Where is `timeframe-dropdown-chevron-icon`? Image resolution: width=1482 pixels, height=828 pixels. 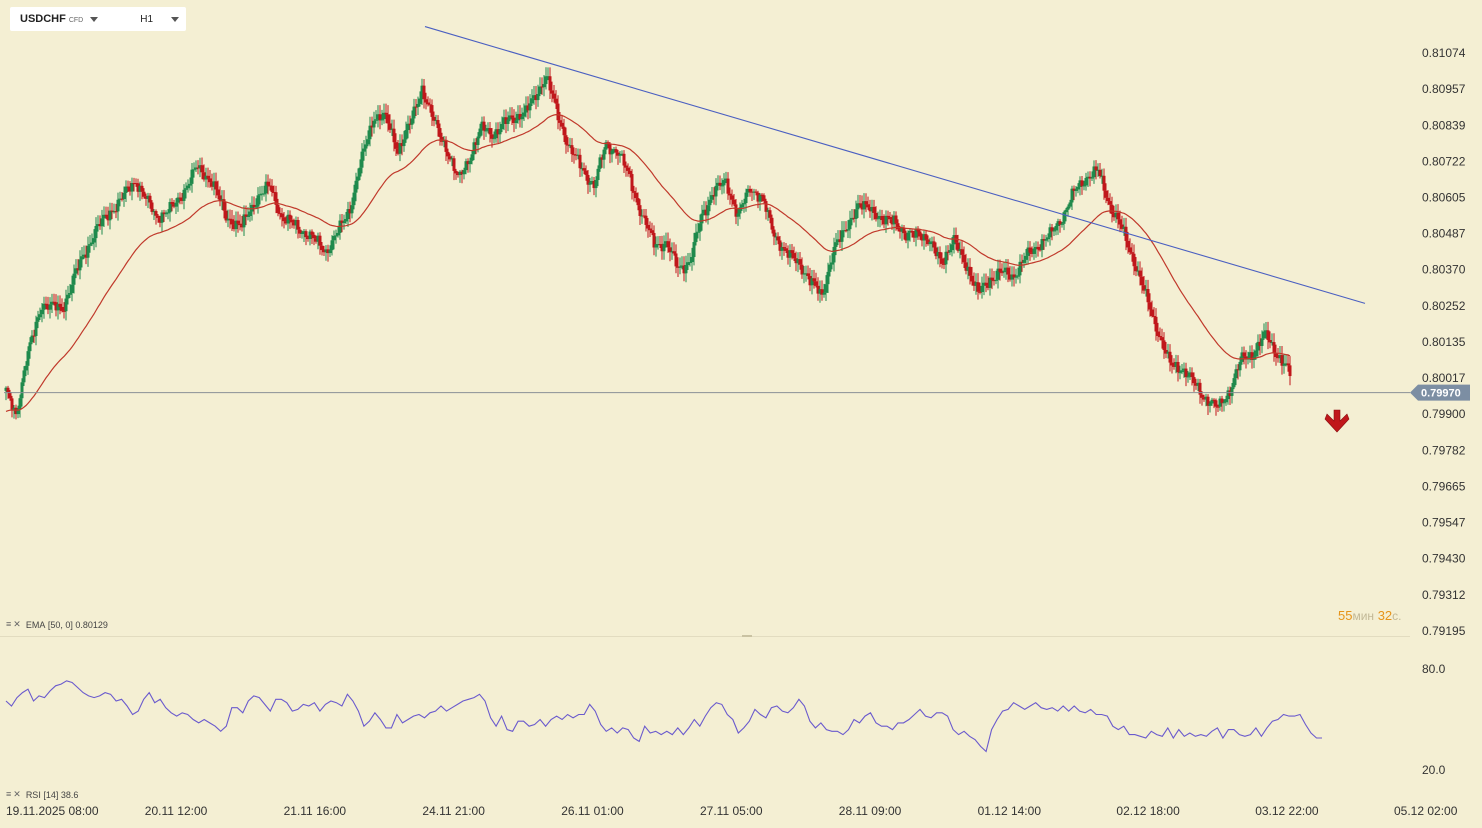
timeframe-dropdown-chevron-icon is located at coordinates (175, 19).